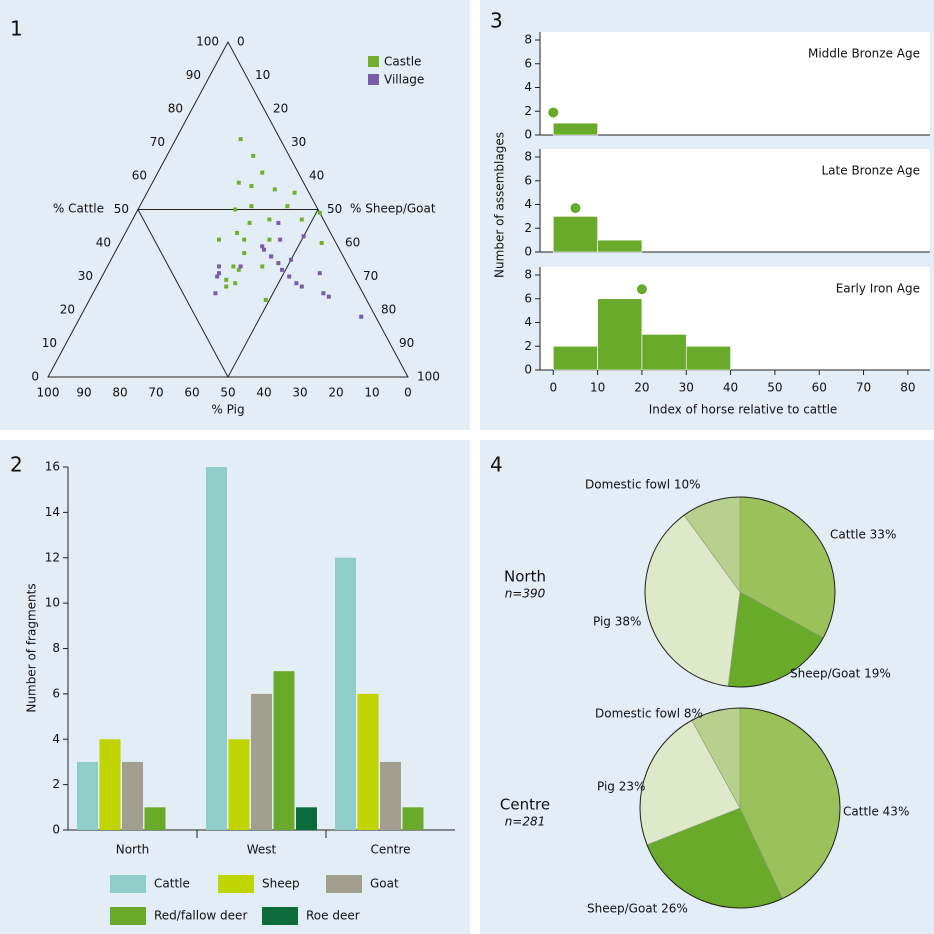  What do you see at coordinates (863, 535) in the screenshot?
I see `slice-label: Cattle 33%` at bounding box center [863, 535].